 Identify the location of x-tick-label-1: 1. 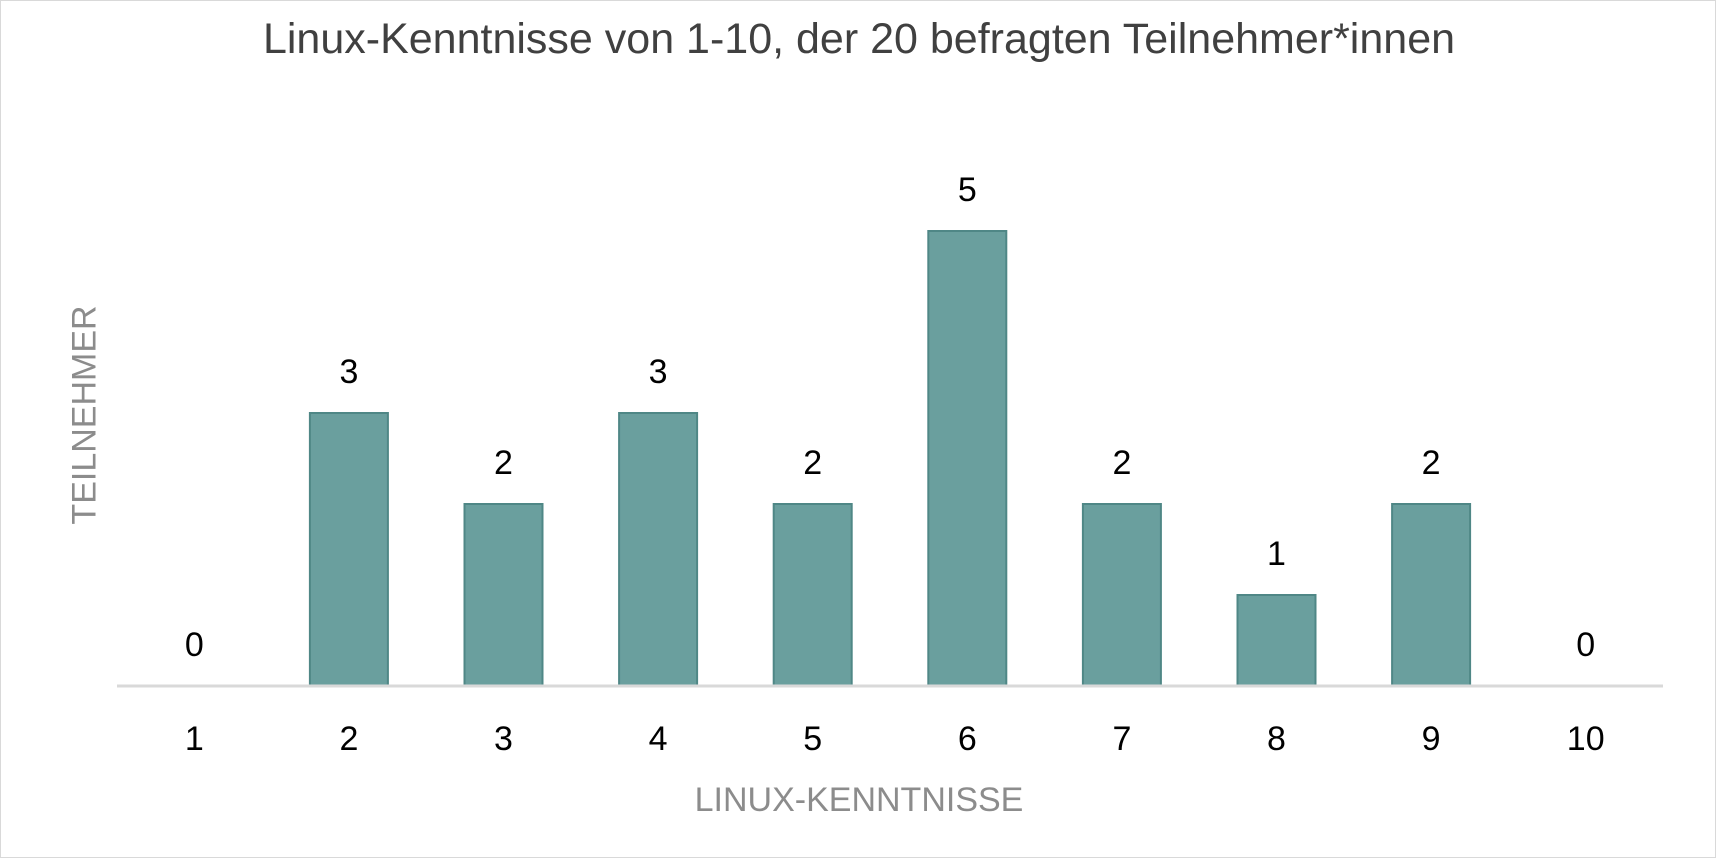
(194, 739).